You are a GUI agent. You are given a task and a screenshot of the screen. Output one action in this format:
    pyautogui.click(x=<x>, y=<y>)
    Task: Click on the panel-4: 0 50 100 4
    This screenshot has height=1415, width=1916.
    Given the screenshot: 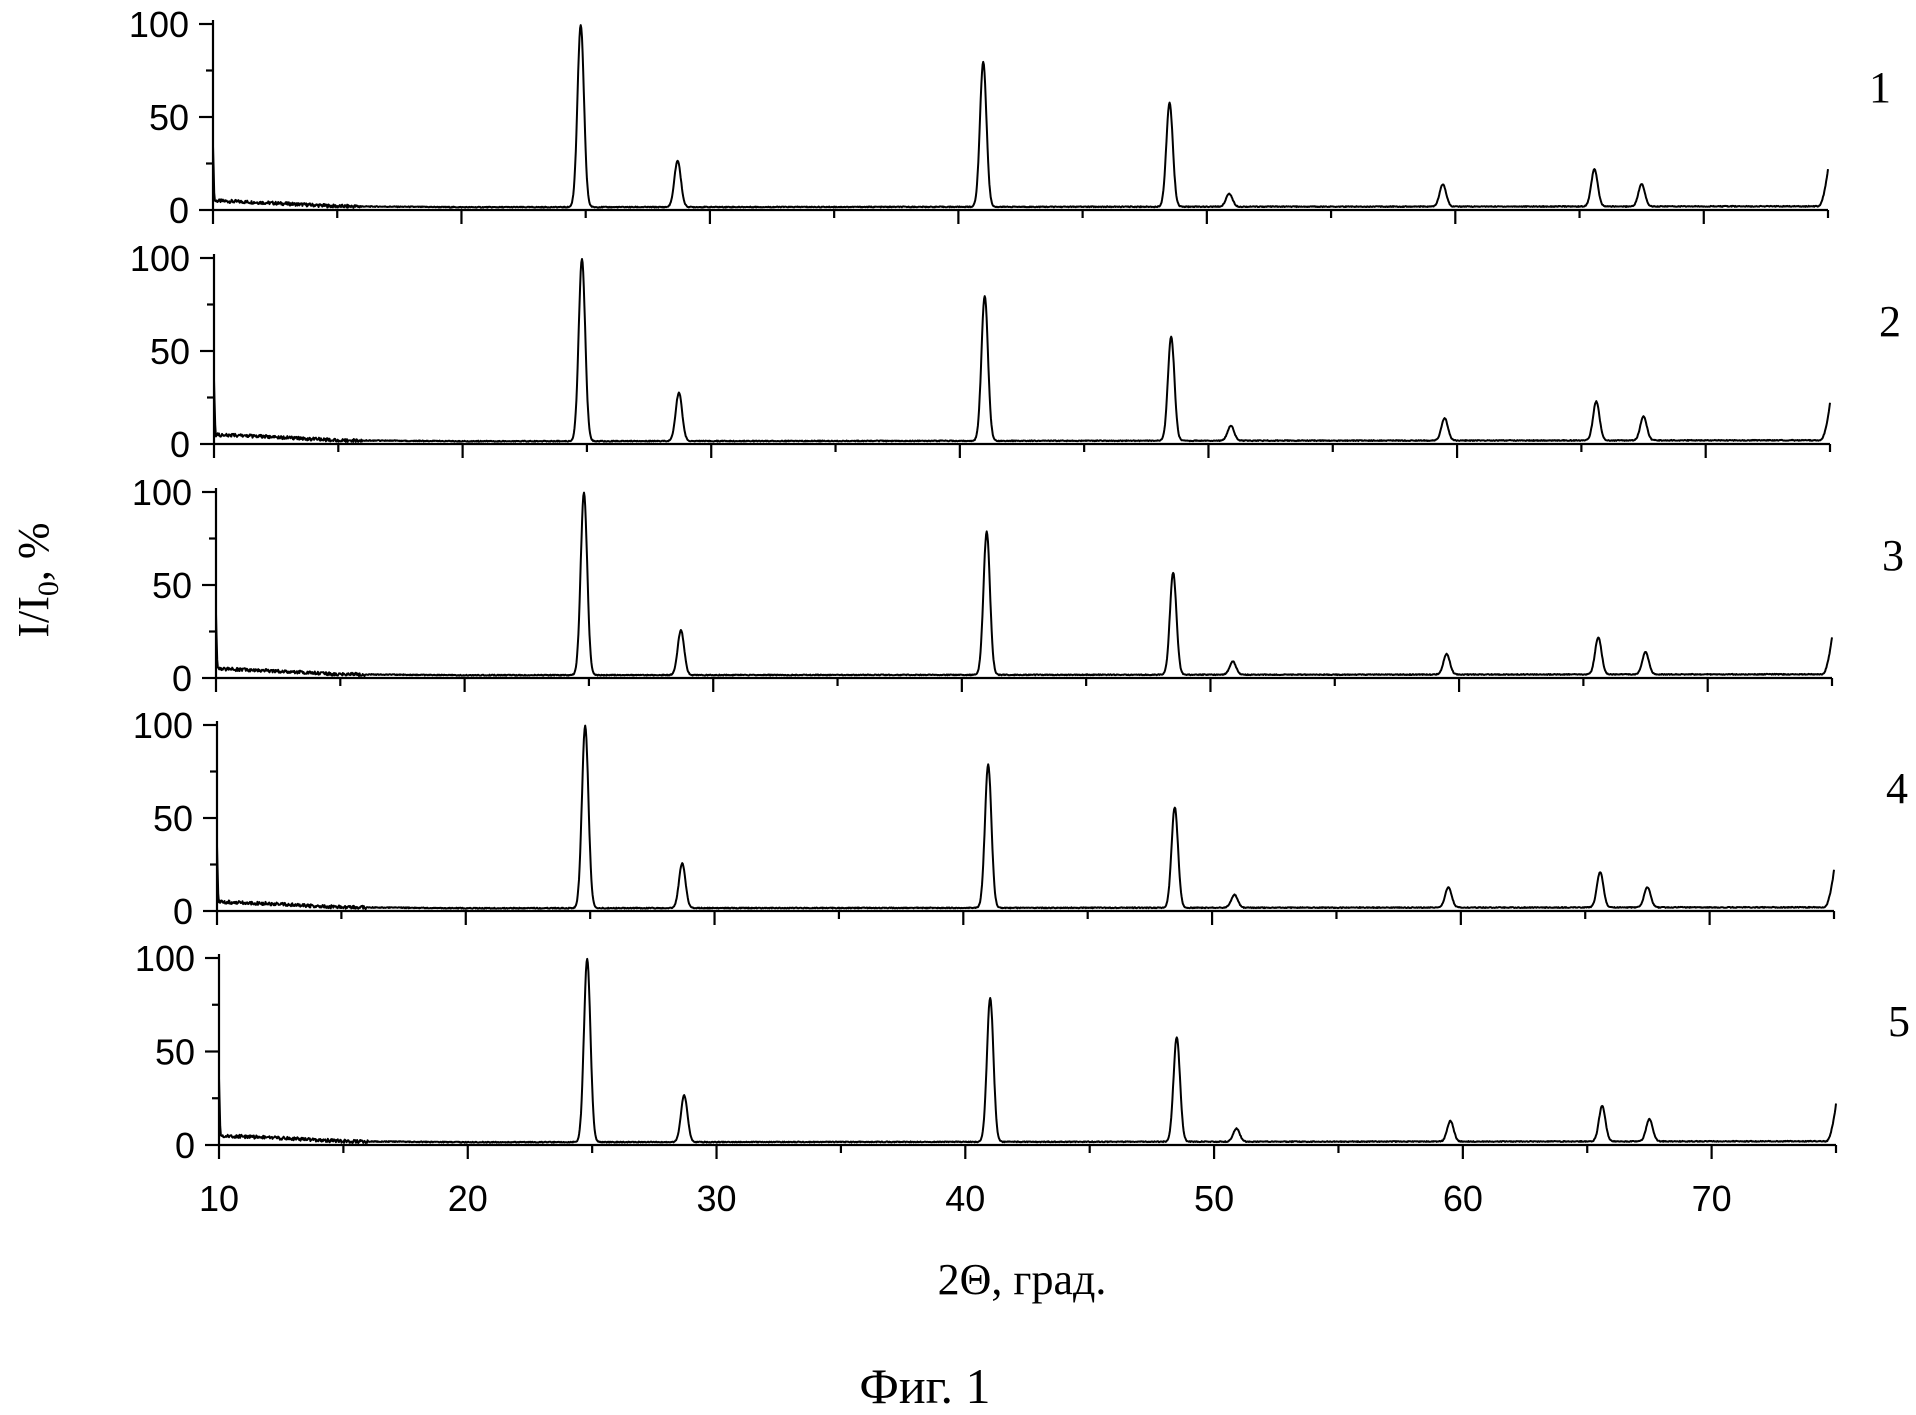 What is the action you would take?
    pyautogui.click(x=1020, y=818)
    